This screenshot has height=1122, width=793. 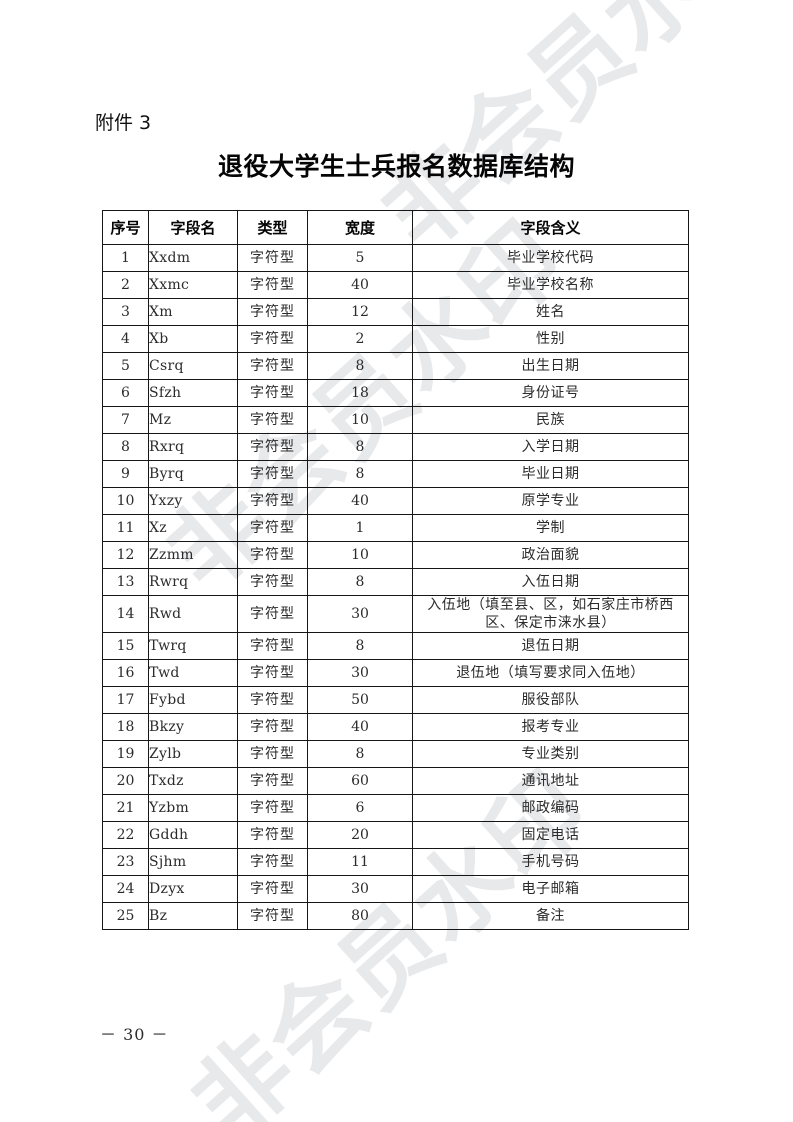 I want to click on cell-meaning: 原学专业, so click(x=550, y=501).